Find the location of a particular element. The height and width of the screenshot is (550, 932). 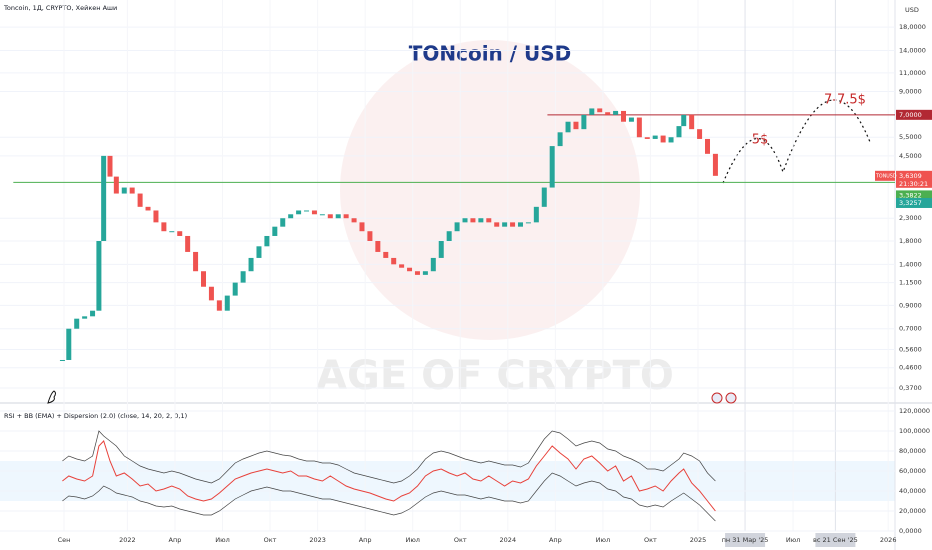

x-tick-label: Сен is located at coordinates (64, 540).